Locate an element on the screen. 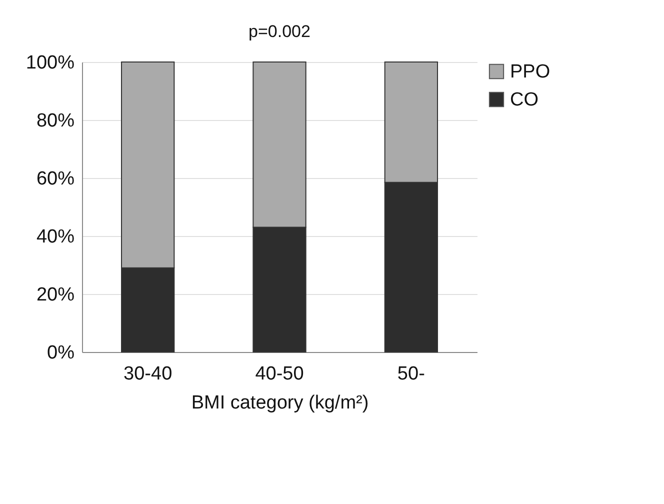 The height and width of the screenshot is (504, 664). legend-label: CO is located at coordinates (524, 100).